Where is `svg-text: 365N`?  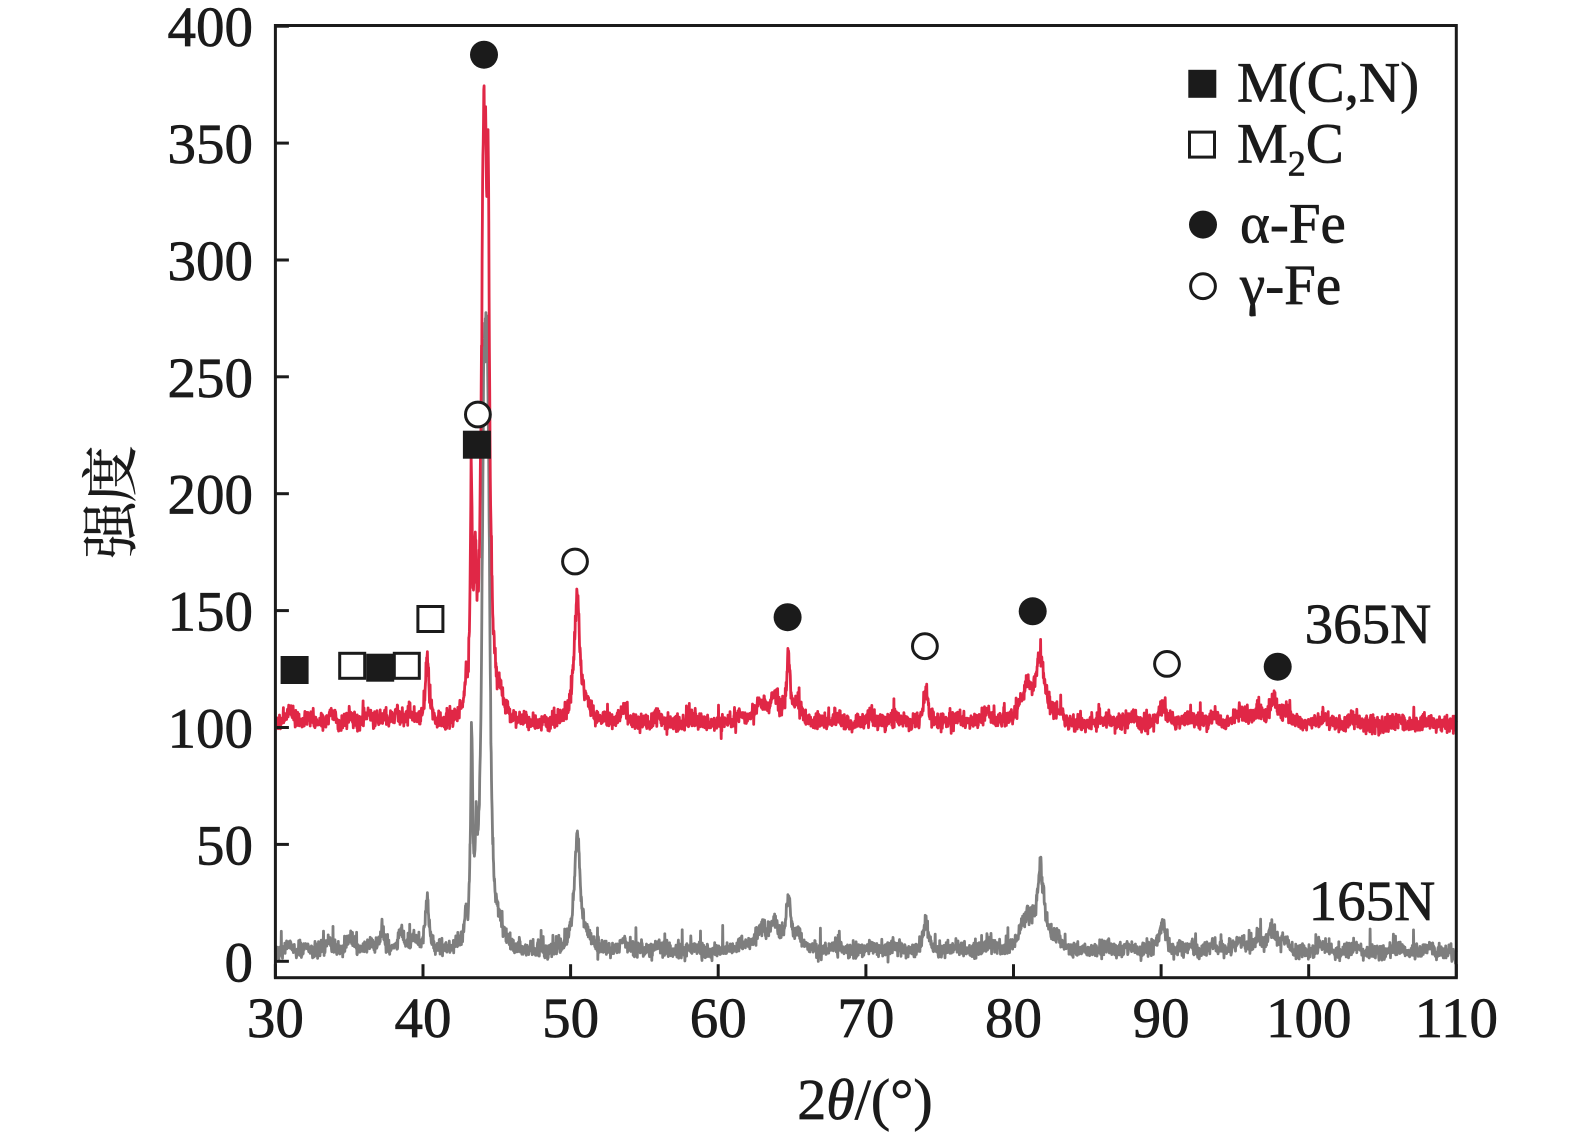
svg-text: 365N is located at coordinates (1368, 624).